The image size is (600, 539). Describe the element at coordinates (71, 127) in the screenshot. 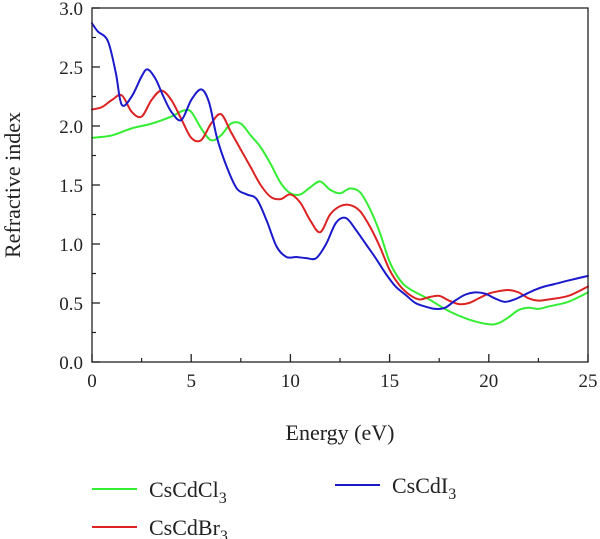

I see `y-tick-label: 2.0` at that location.